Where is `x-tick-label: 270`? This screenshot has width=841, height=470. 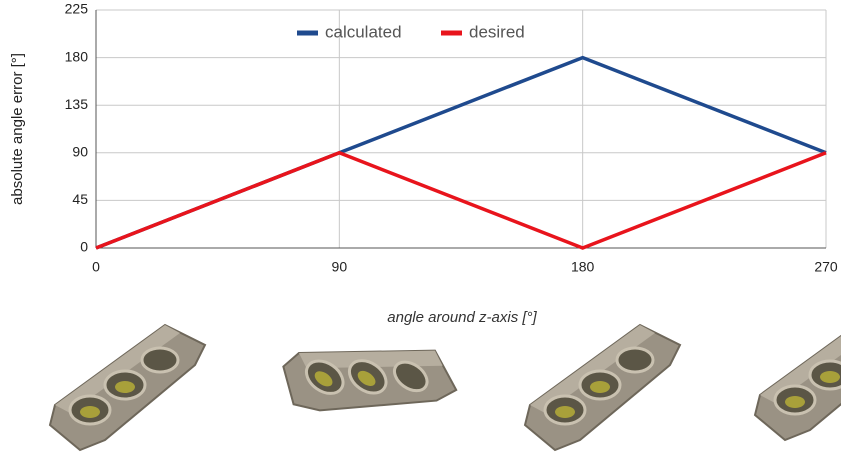
x-tick-label: 270 is located at coordinates (826, 267).